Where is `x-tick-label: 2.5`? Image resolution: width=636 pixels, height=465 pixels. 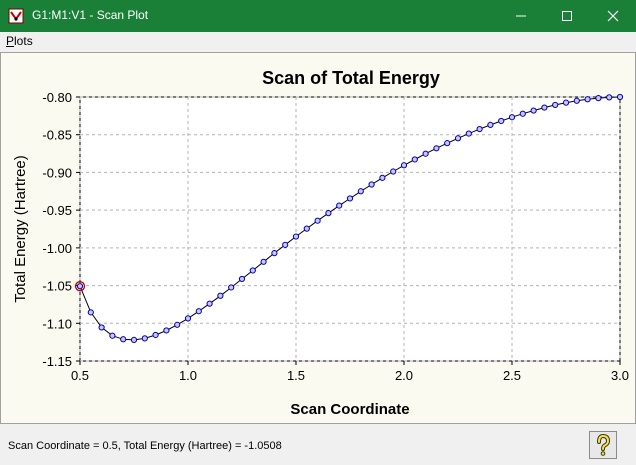 x-tick-label: 2.5 is located at coordinates (512, 375).